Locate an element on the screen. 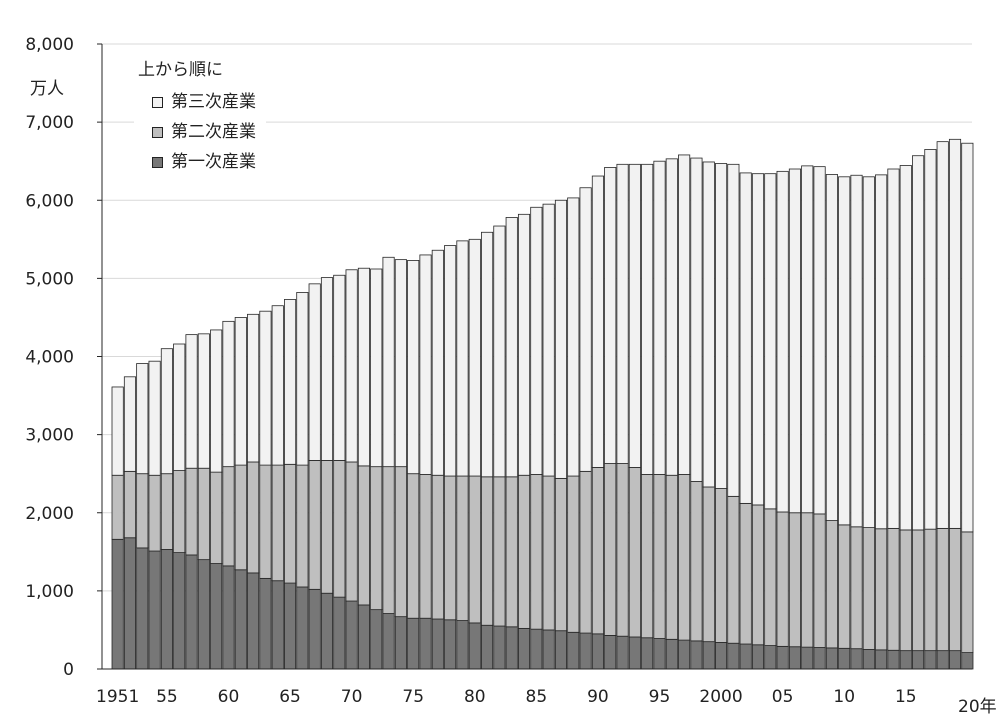 This screenshot has width=1003, height=726. x-tick-label: 95 is located at coordinates (660, 697).